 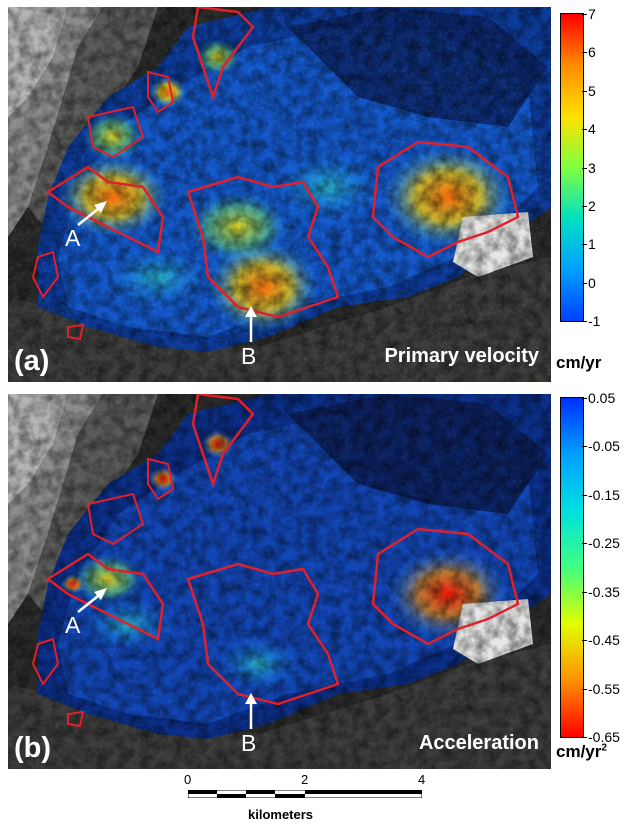 I want to click on scale-unit-label: kilometers, so click(x=281, y=814).